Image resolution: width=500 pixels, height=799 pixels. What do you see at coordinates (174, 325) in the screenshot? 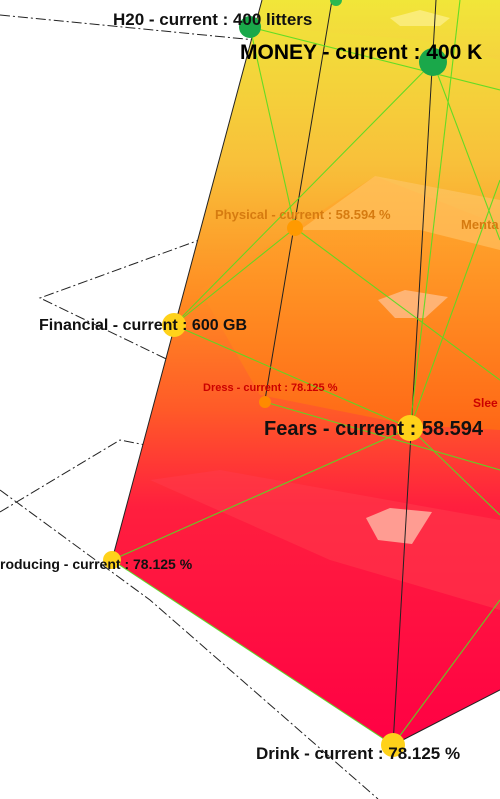
I see `node-financial` at bounding box center [174, 325].